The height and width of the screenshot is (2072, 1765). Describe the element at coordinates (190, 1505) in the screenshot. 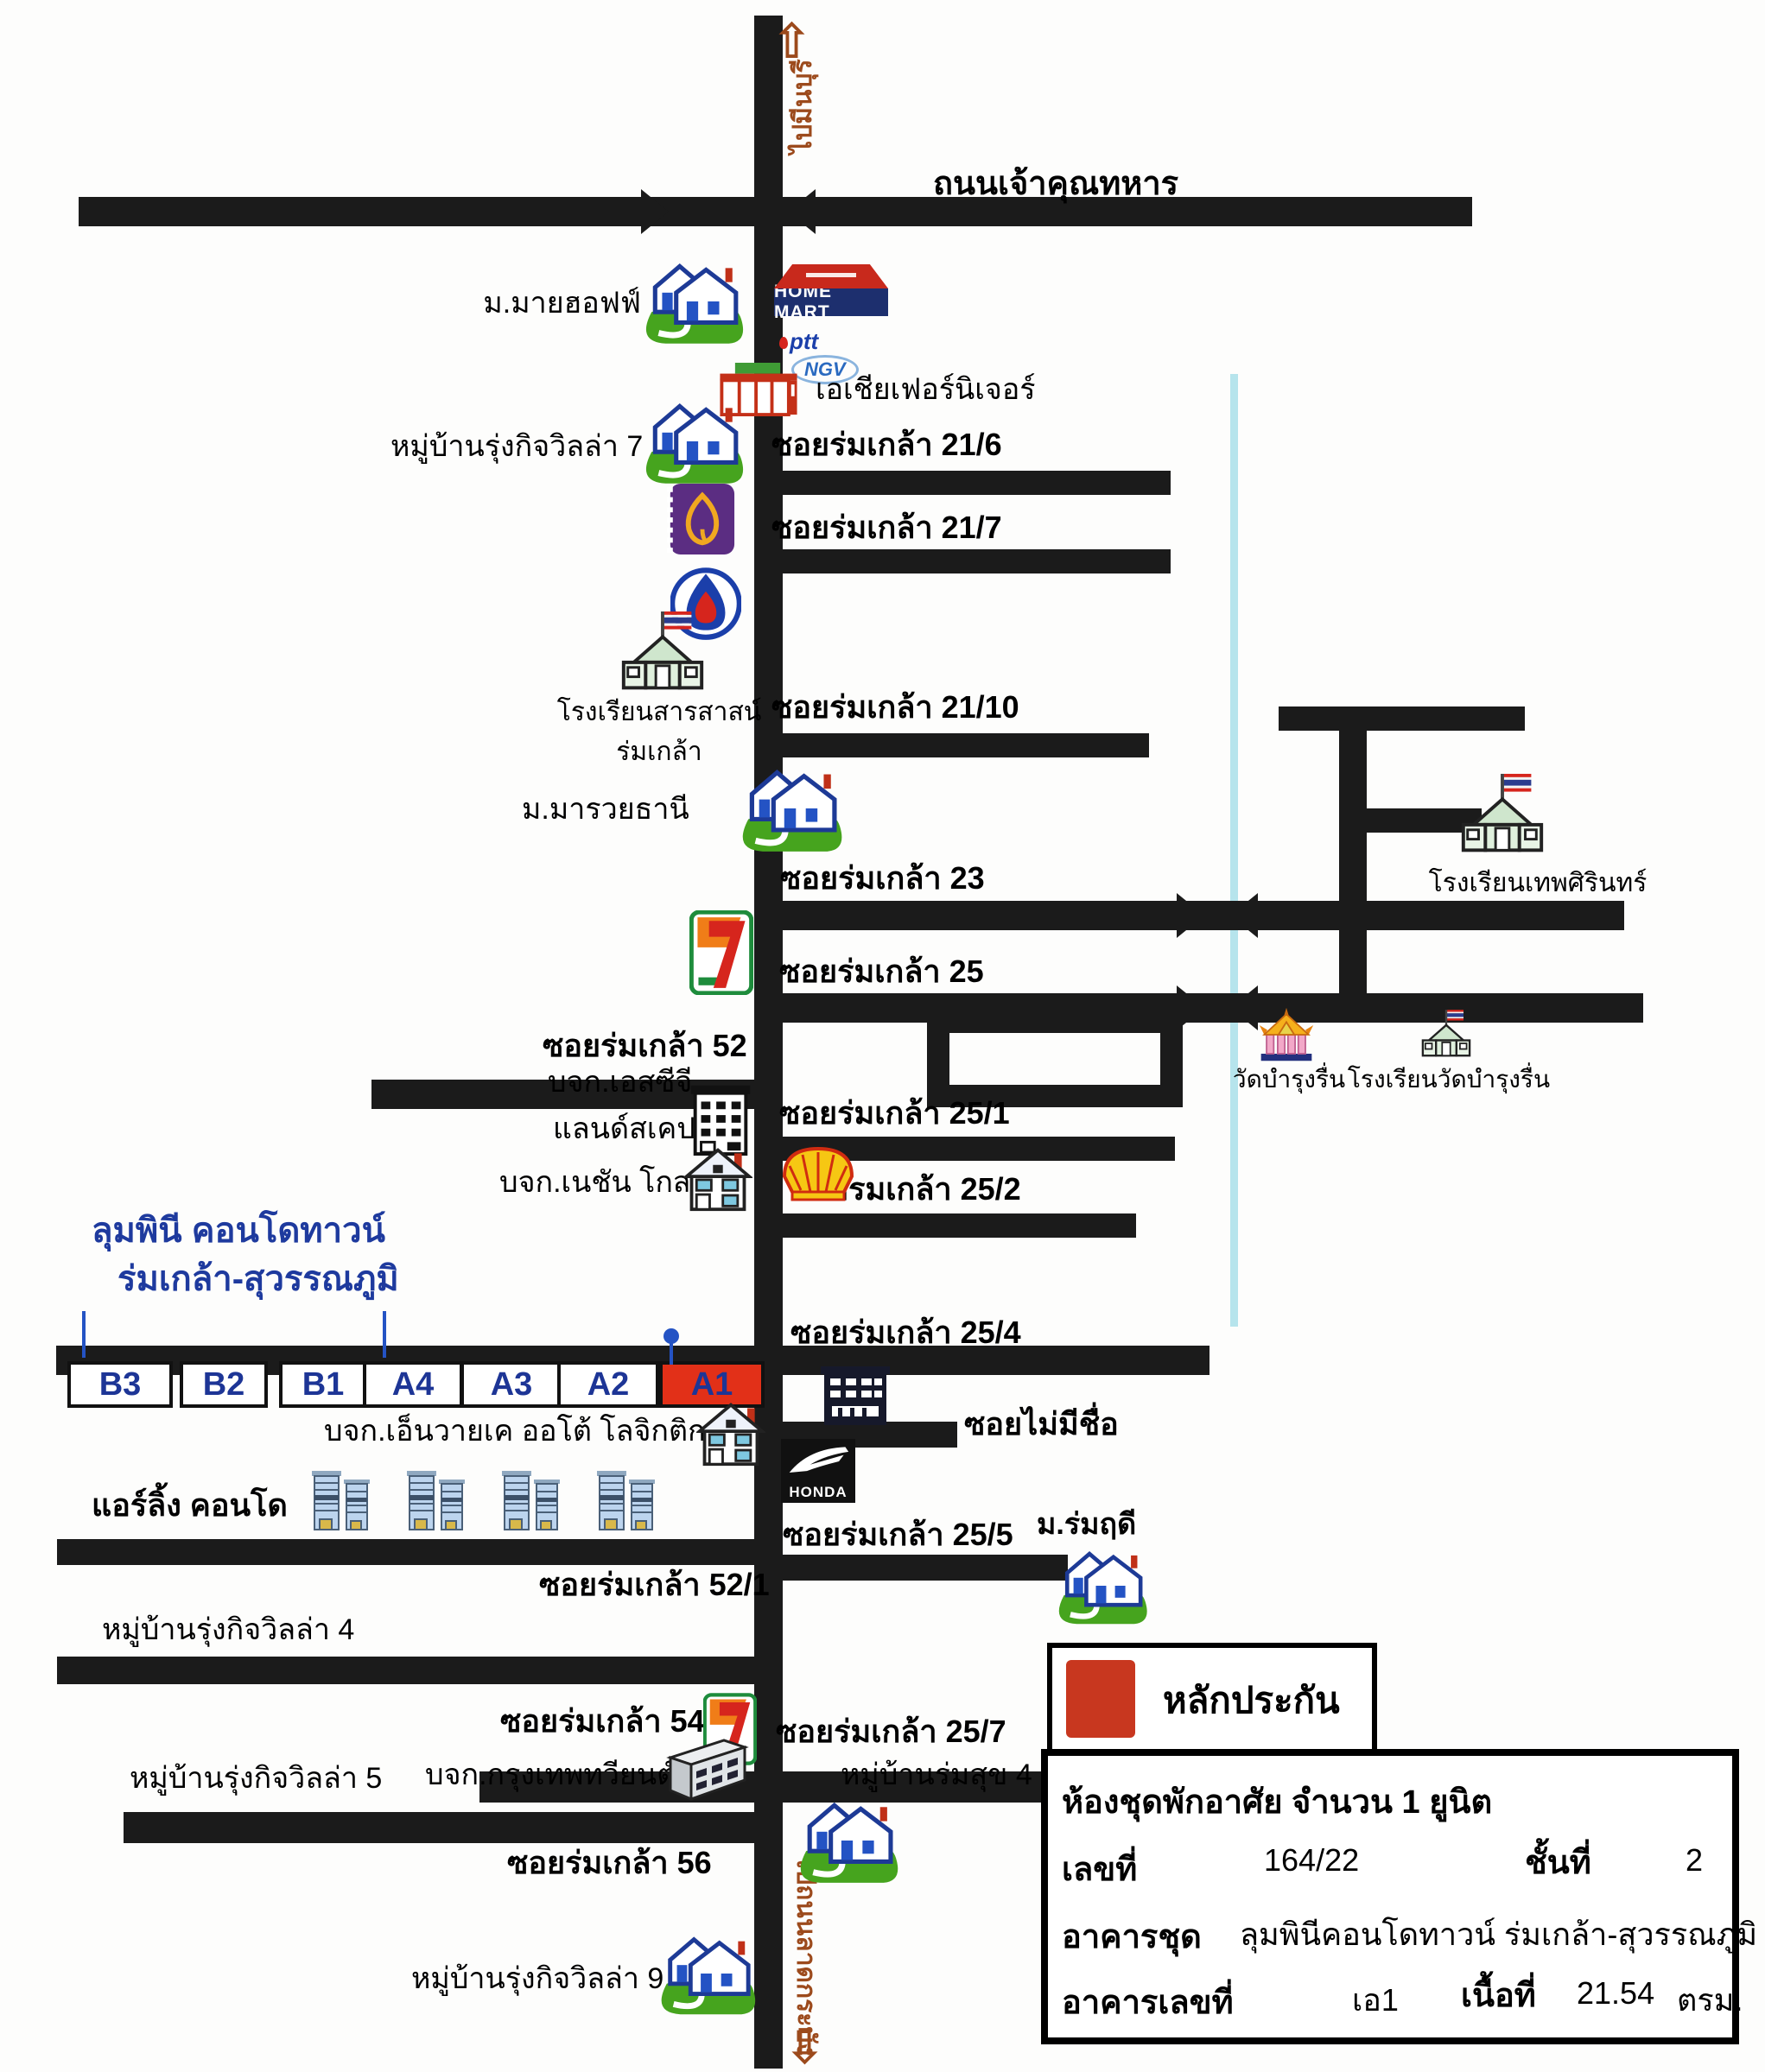

I see `label-airling: แอร์ลิ้ง คอนโด` at that location.